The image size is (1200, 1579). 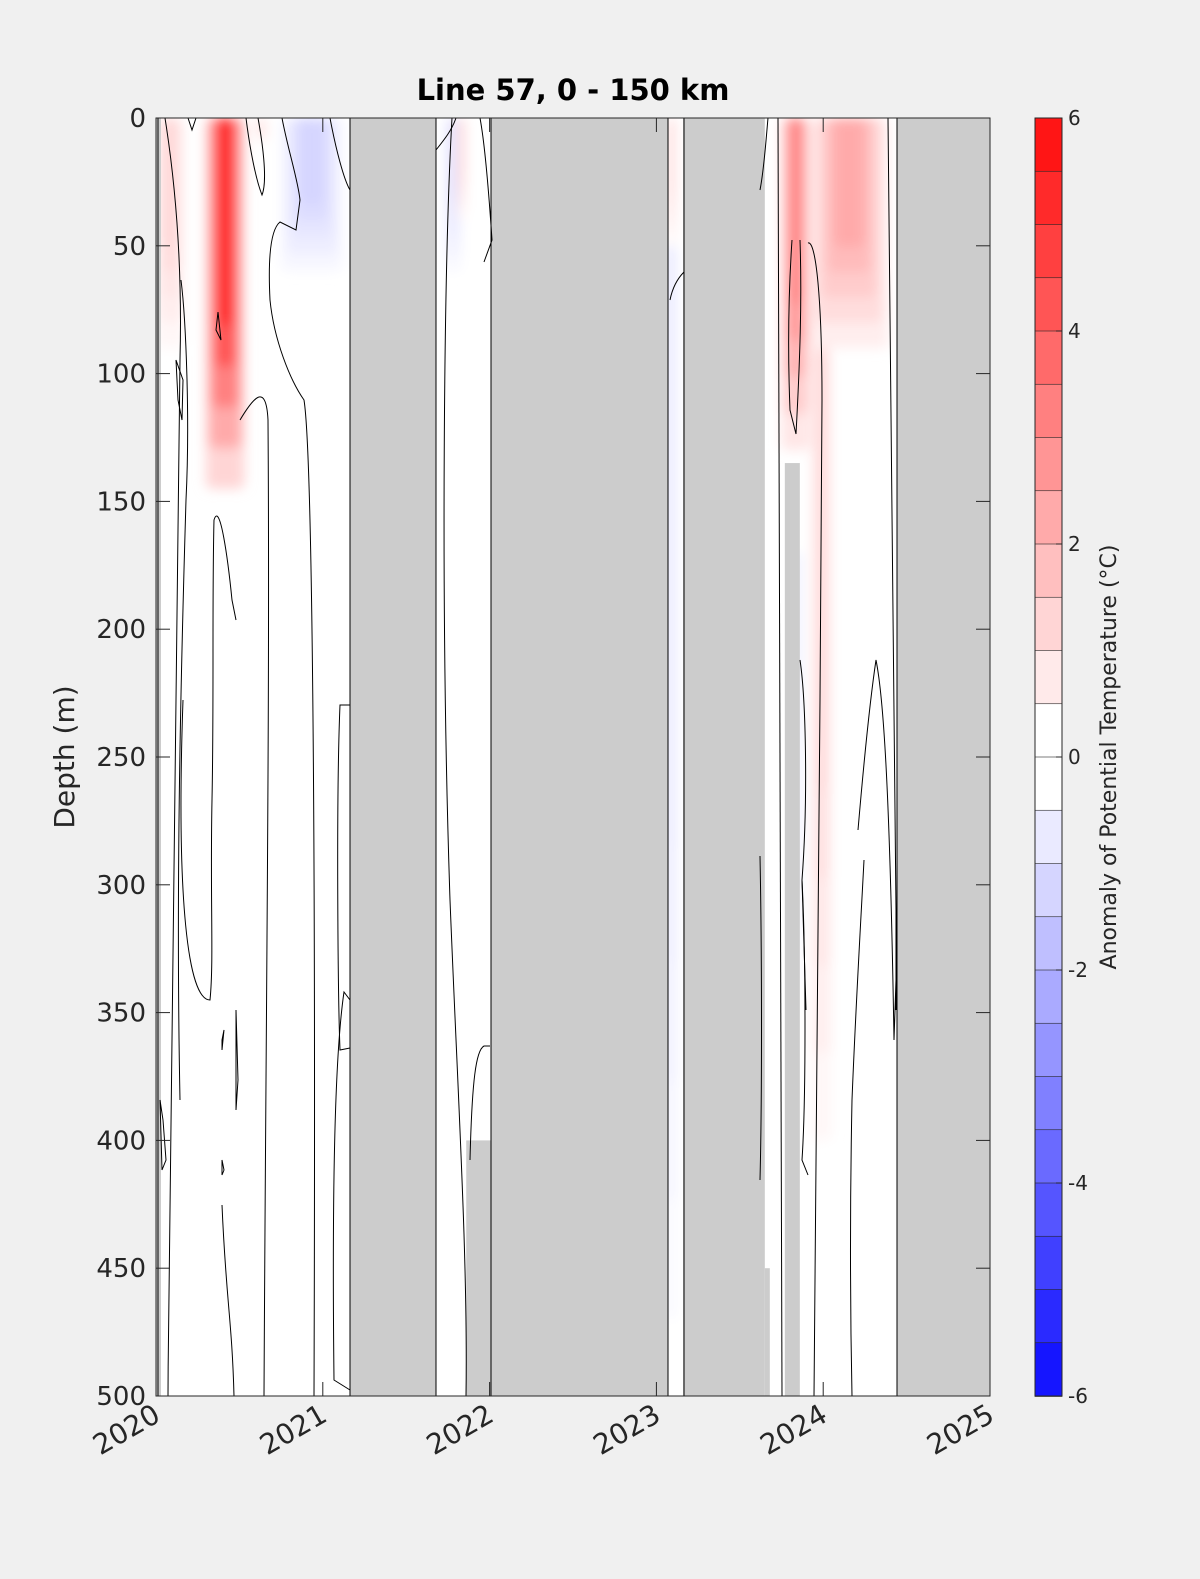 What do you see at coordinates (960, 1429) in the screenshot?
I see `x-tick-label: 2025` at bounding box center [960, 1429].